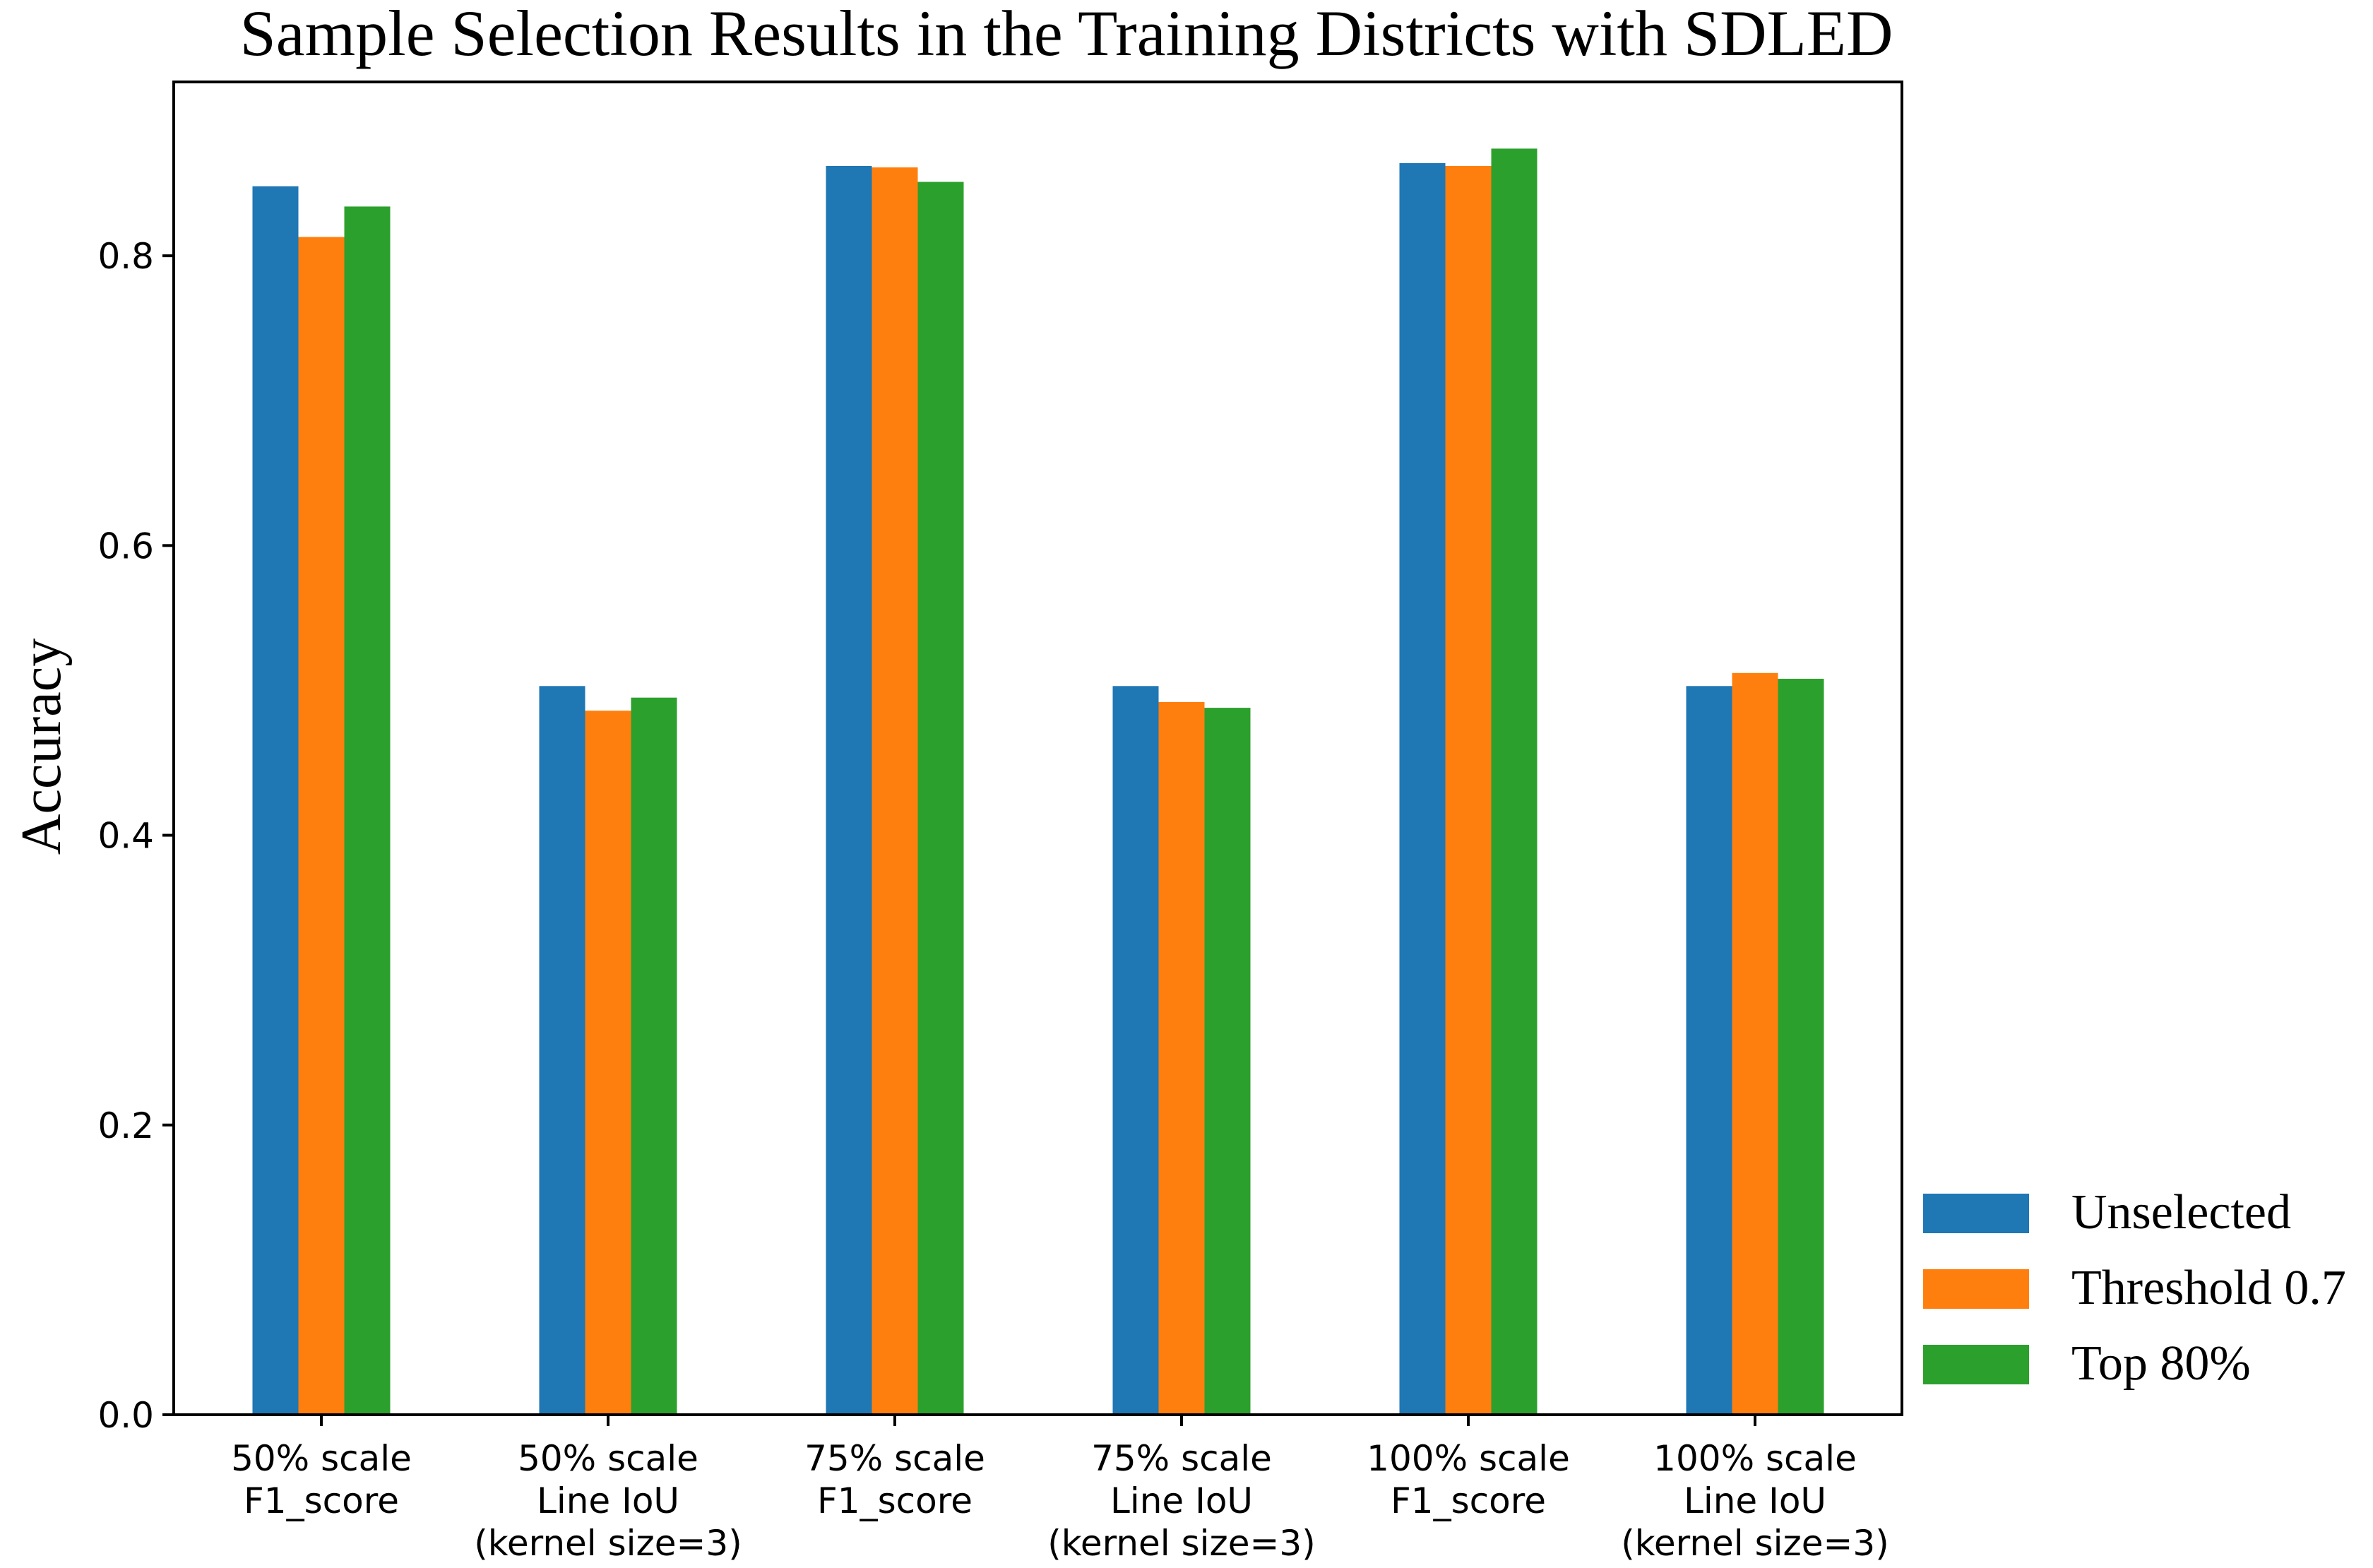 This screenshot has width=2373, height=1568. I want to click on y-tick-label: 0.4, so click(125, 836).